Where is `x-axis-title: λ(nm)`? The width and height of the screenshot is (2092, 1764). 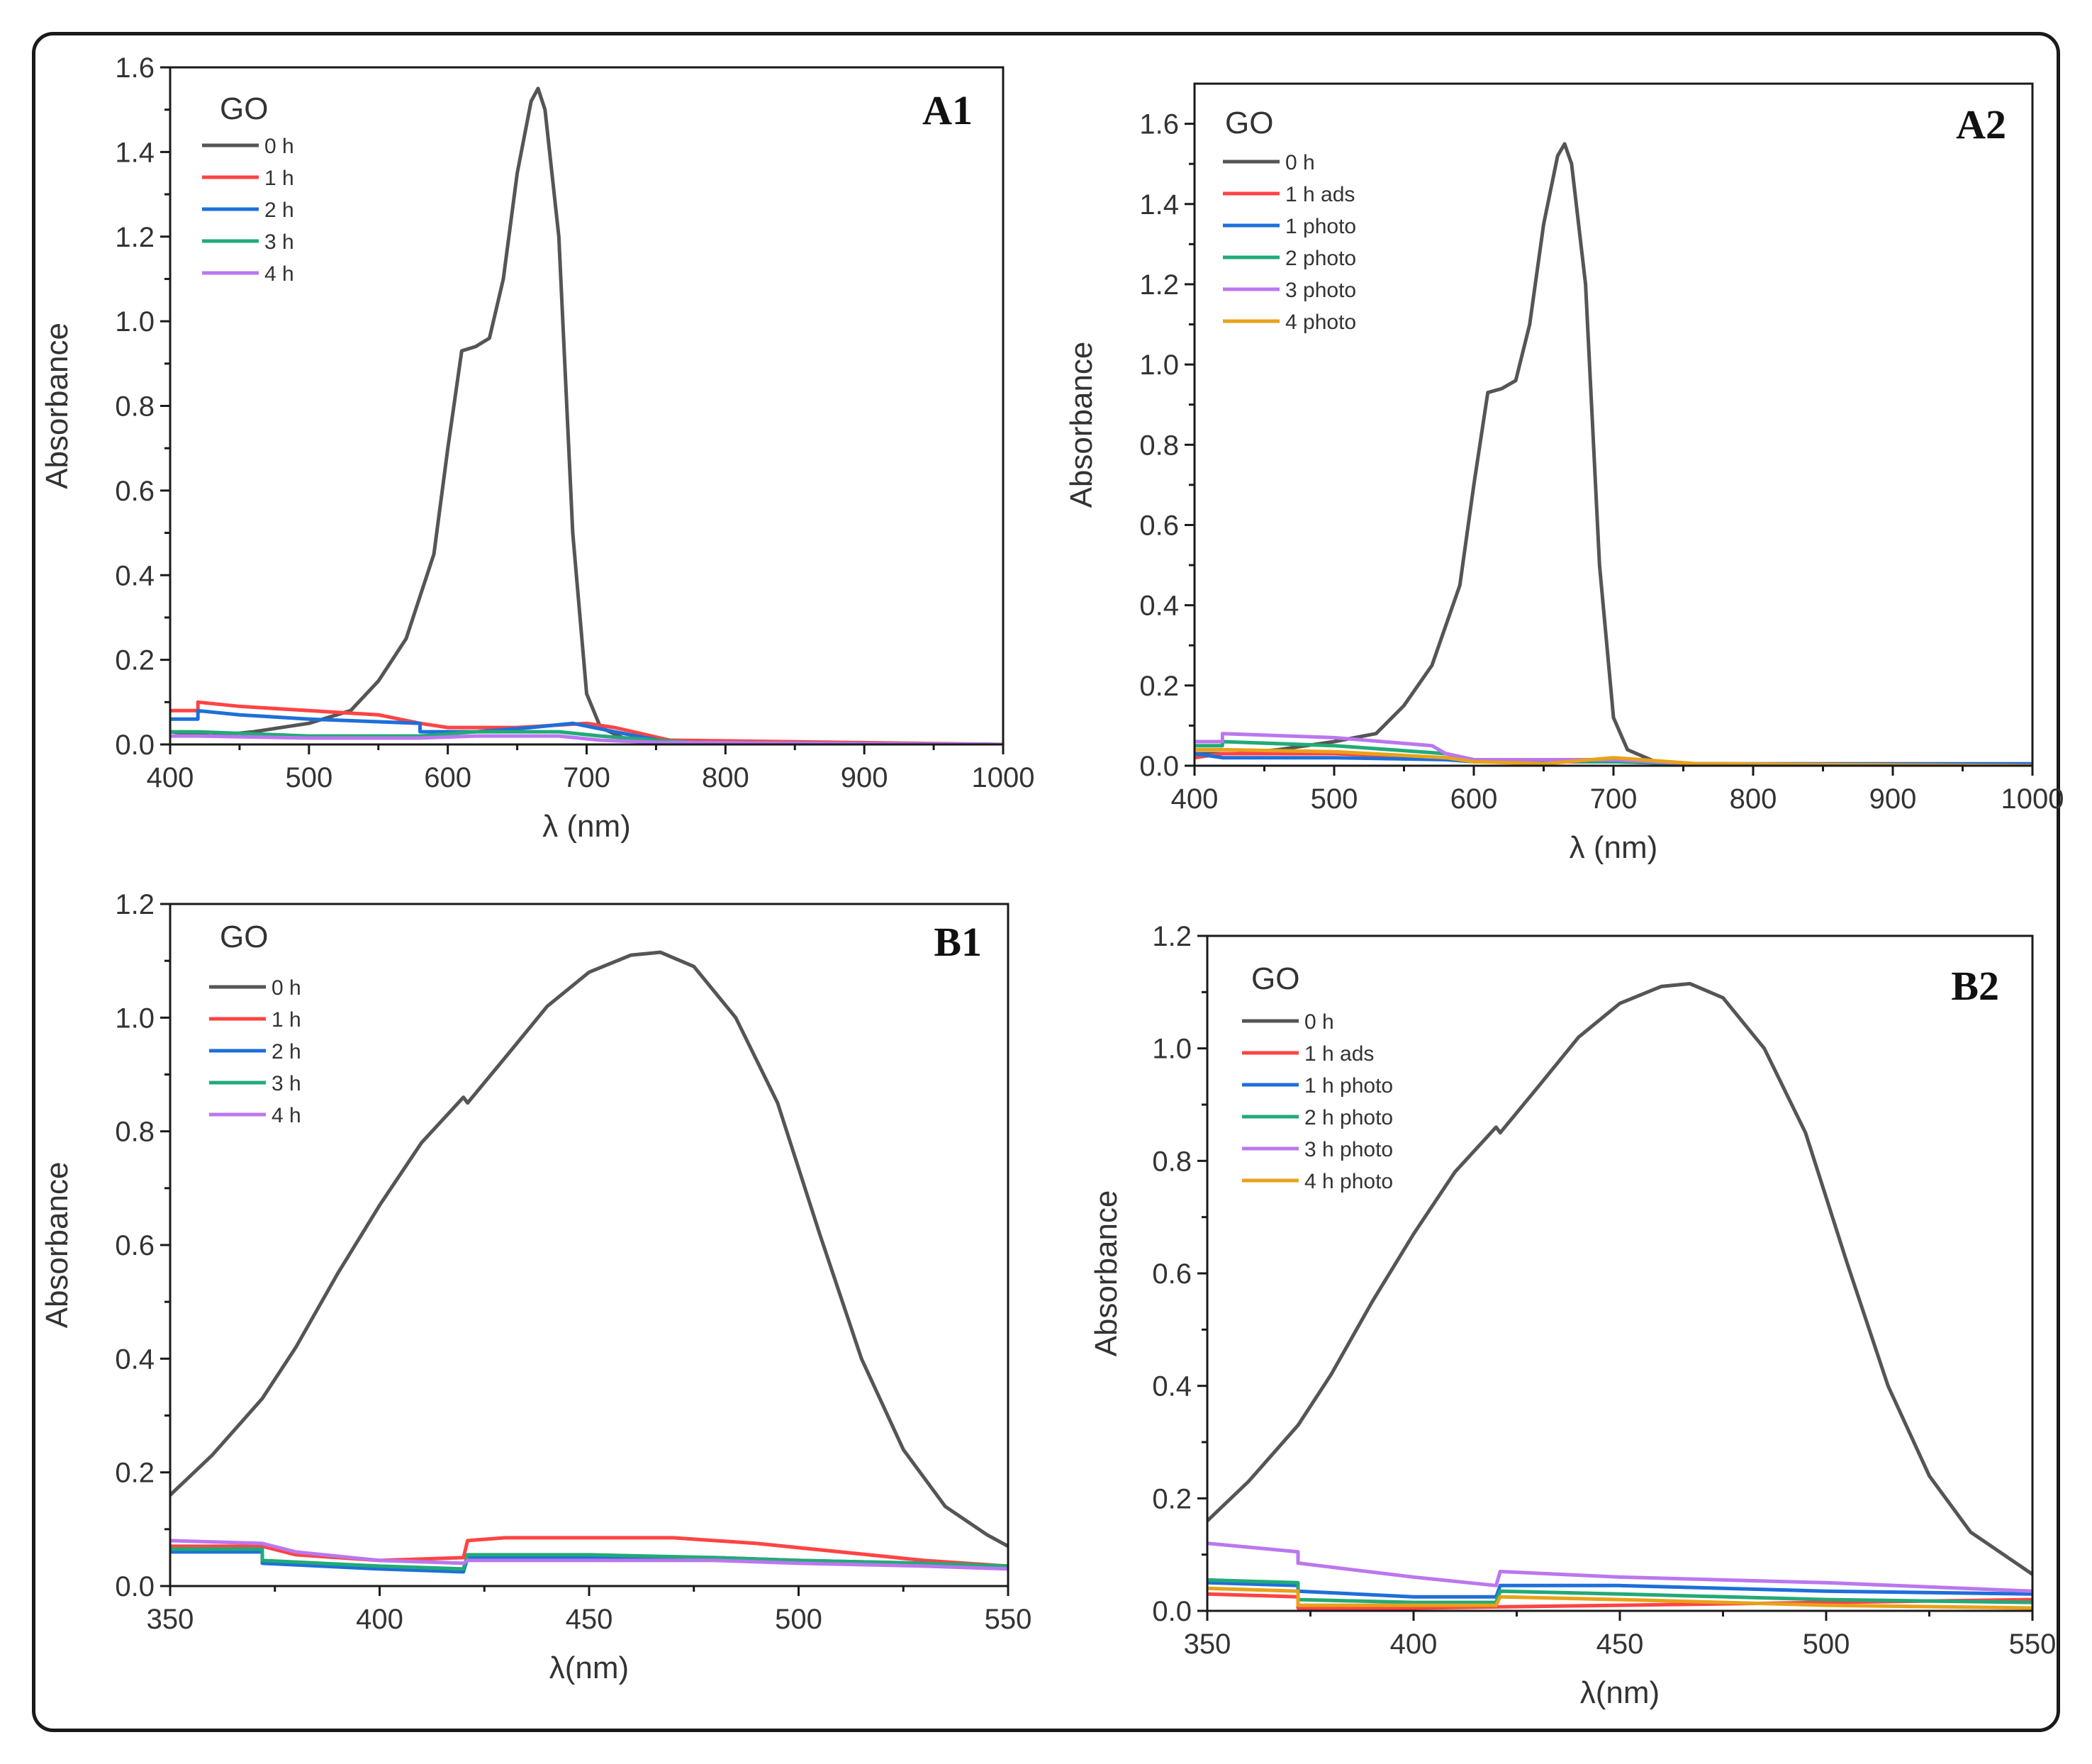 x-axis-title: λ(nm) is located at coordinates (589, 1668).